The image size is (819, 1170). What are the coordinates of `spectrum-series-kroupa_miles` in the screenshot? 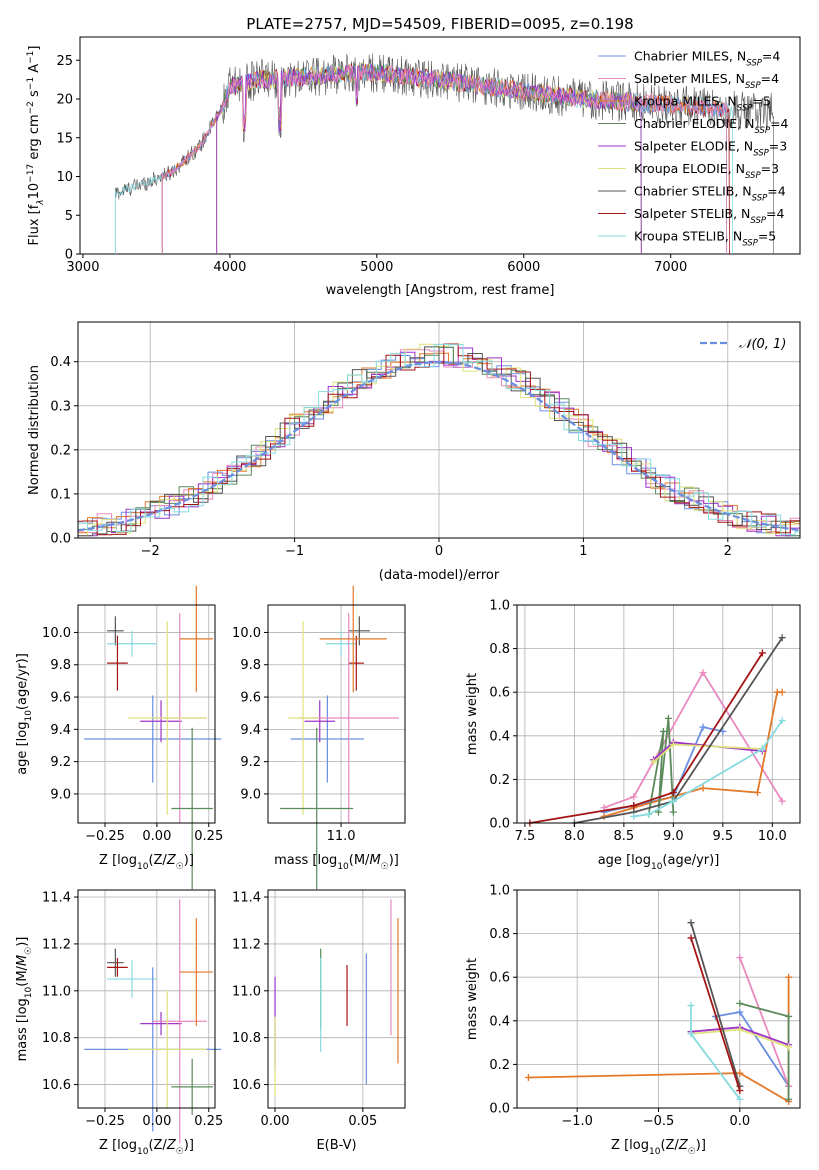 It's located at (444, 158).